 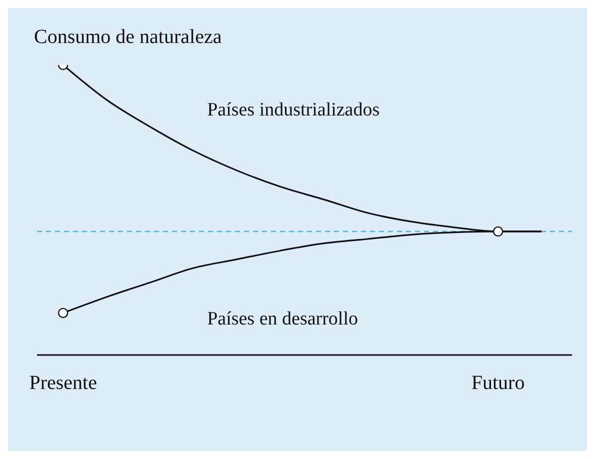 What do you see at coordinates (282, 319) in the screenshot?
I see `text: Países en desarrollo` at bounding box center [282, 319].